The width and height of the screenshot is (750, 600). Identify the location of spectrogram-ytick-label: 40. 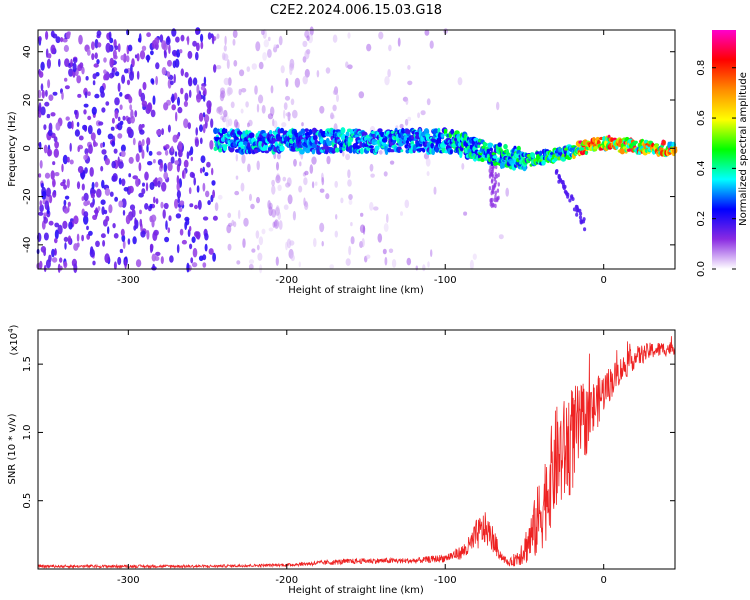
(27, 51).